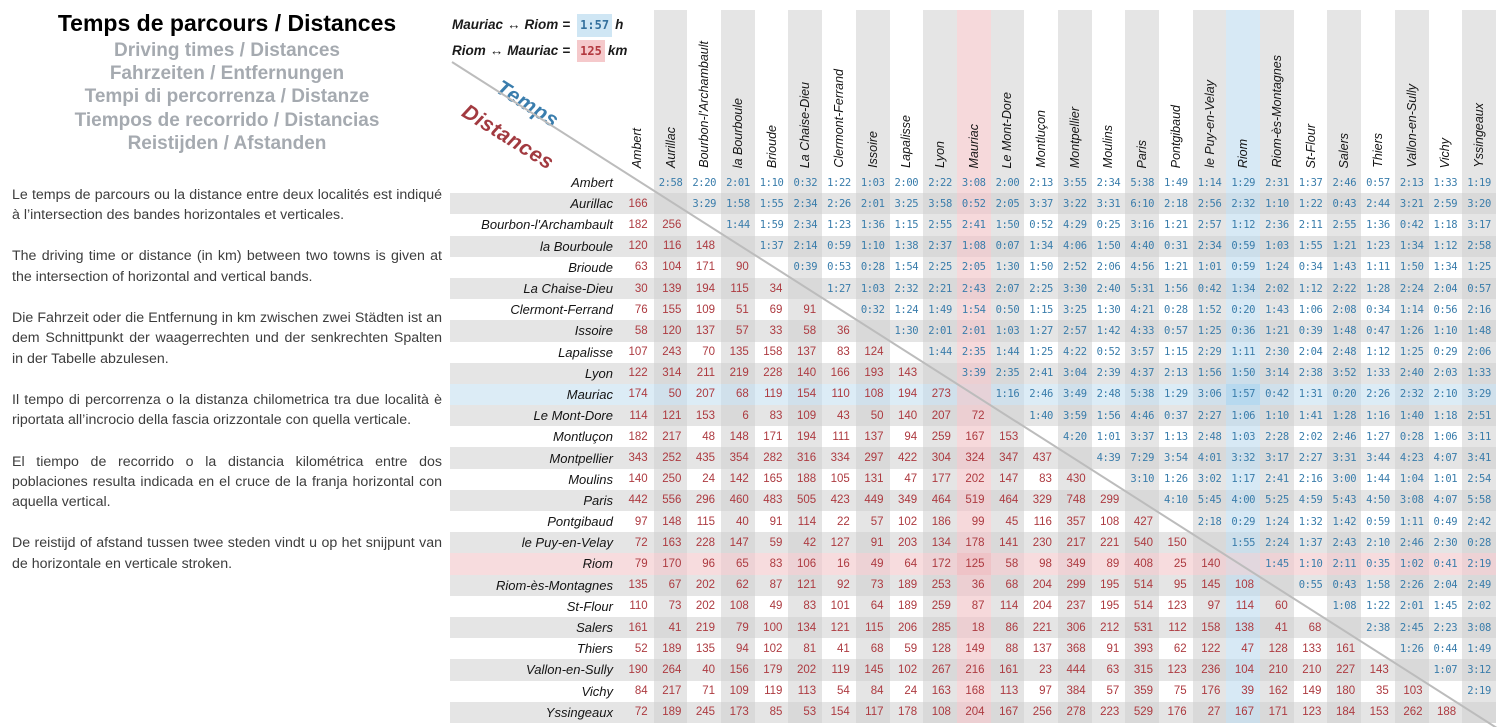  I want to click on time-cell: 4:56, so click(1142, 267).